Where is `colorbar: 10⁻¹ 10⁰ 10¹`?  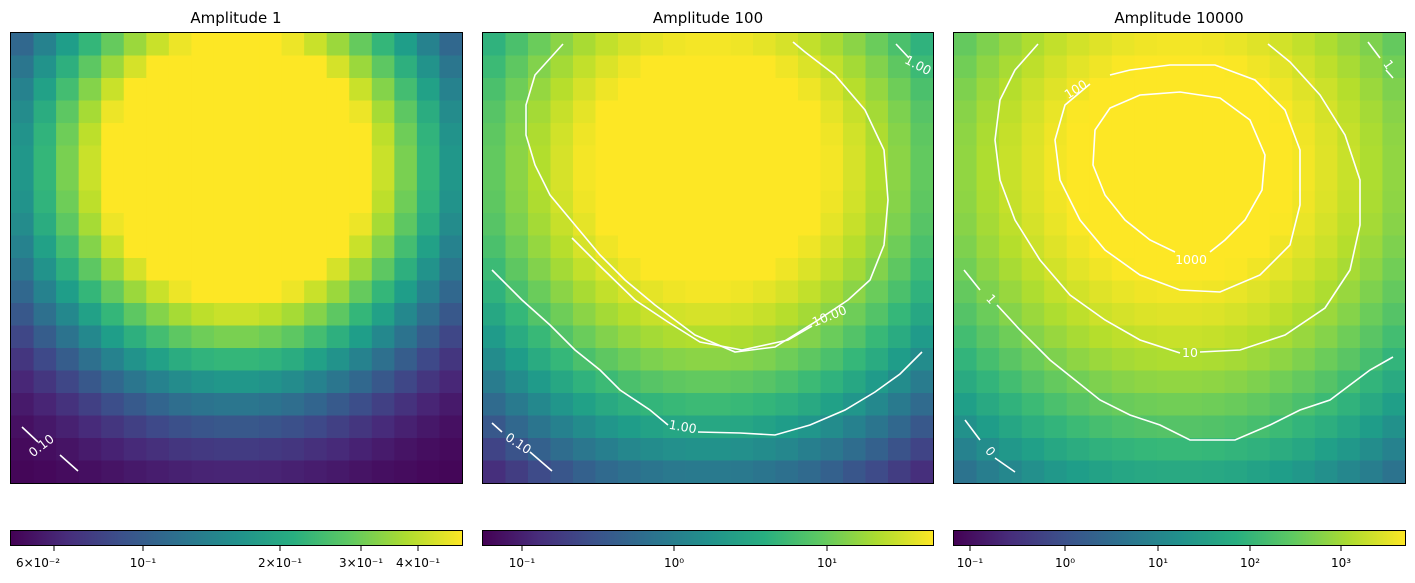
colorbar: 10⁻¹ 10⁰ 10¹ is located at coordinates (708, 550).